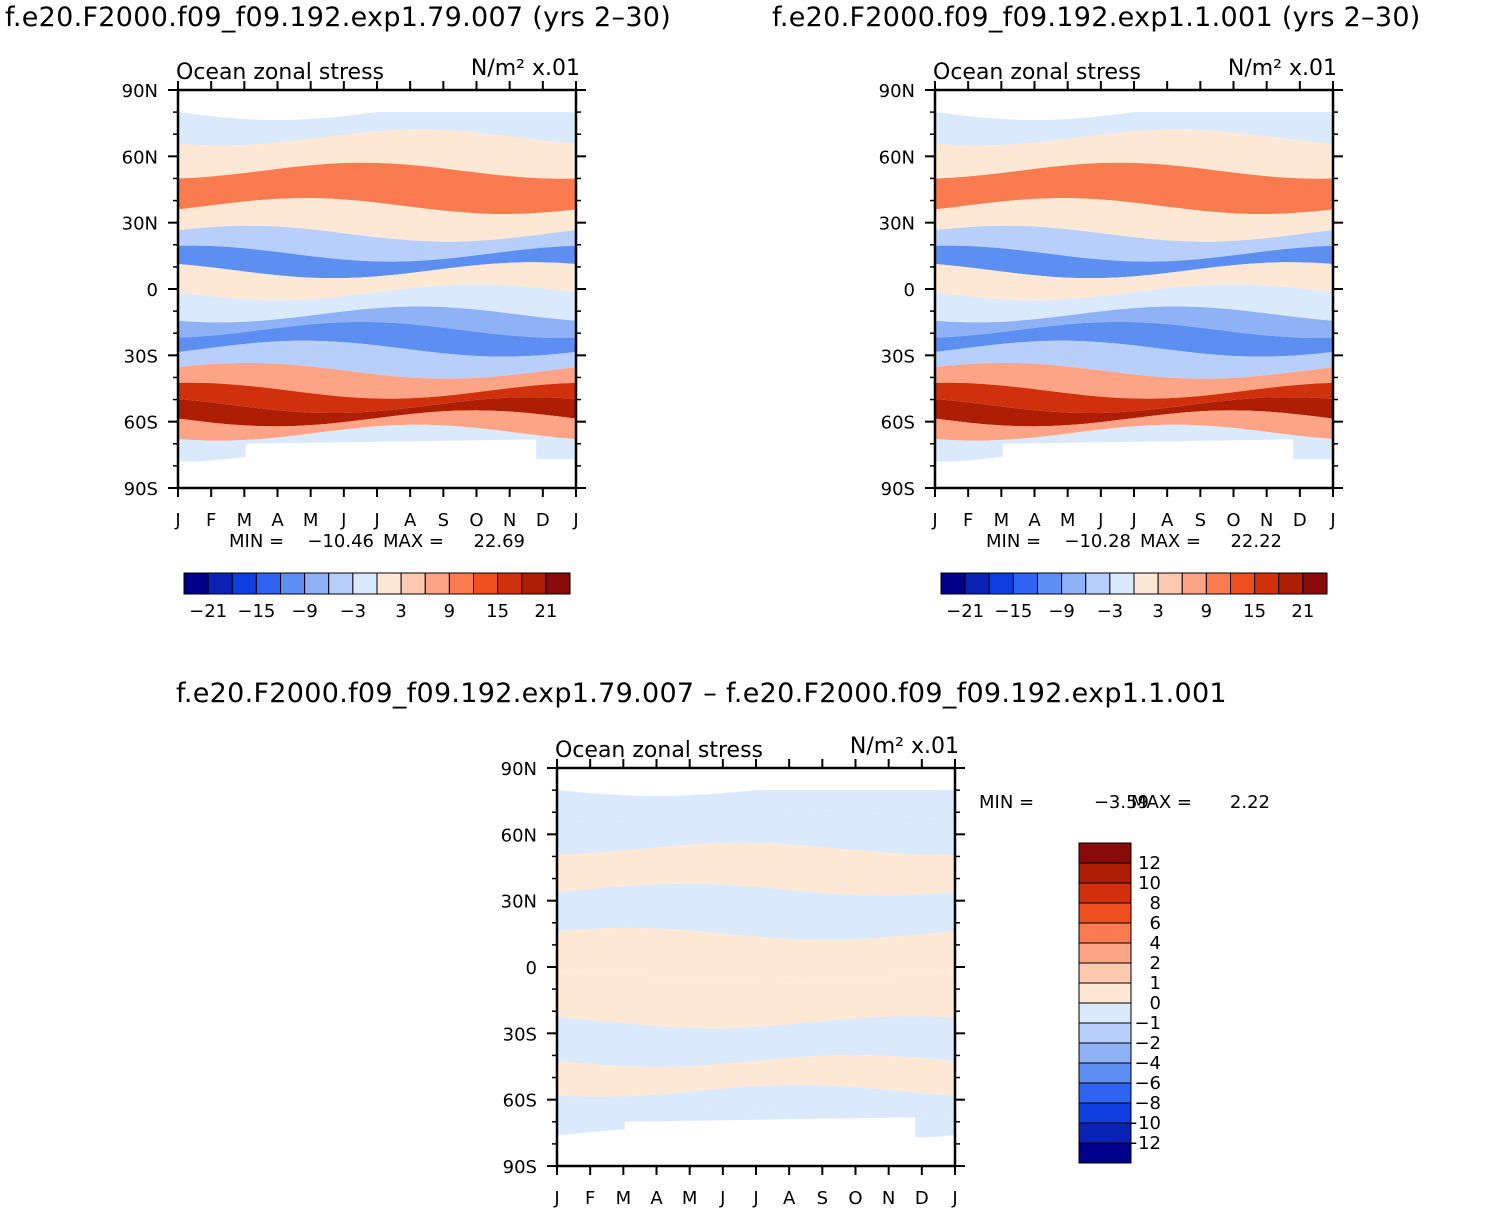 This screenshot has width=1502, height=1210. What do you see at coordinates (1134, 289) in the screenshot?
I see `panel-b-field` at bounding box center [1134, 289].